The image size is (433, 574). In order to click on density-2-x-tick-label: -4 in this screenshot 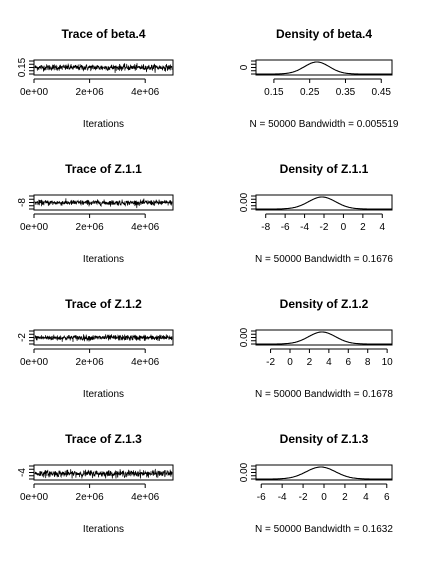, I will do `click(304, 227)`.